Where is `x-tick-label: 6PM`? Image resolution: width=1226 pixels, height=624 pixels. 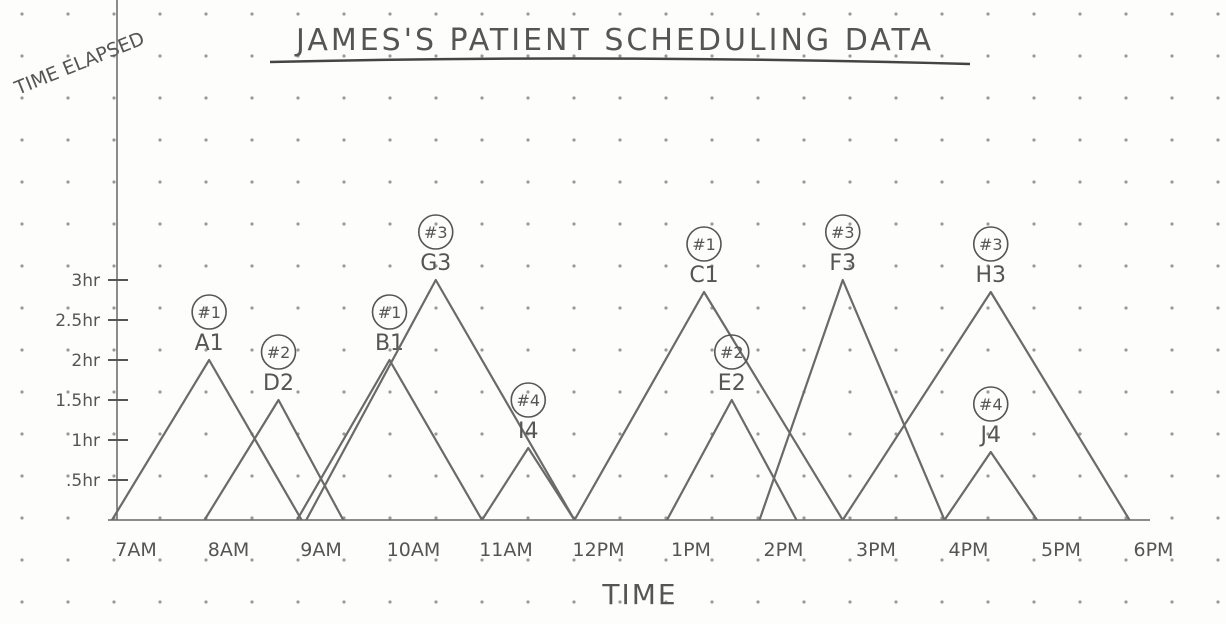
x-tick-label: 6PM is located at coordinates (1154, 550).